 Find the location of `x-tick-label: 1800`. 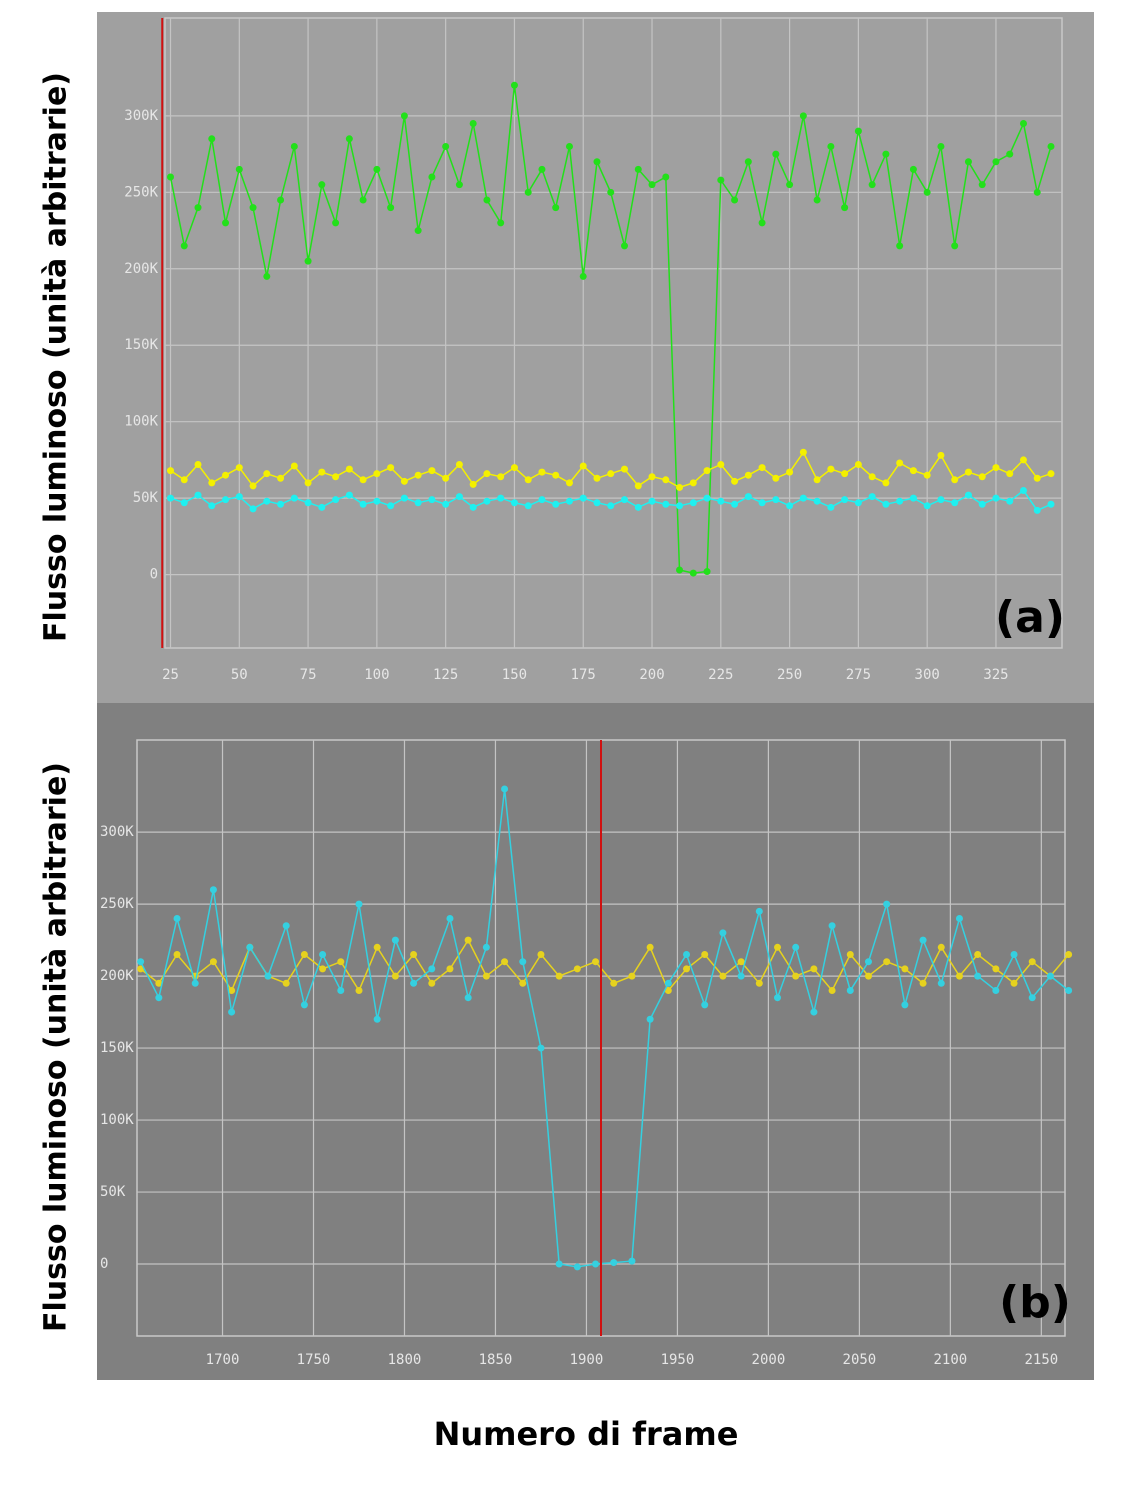

x-tick-label: 1800 is located at coordinates (405, 1360).